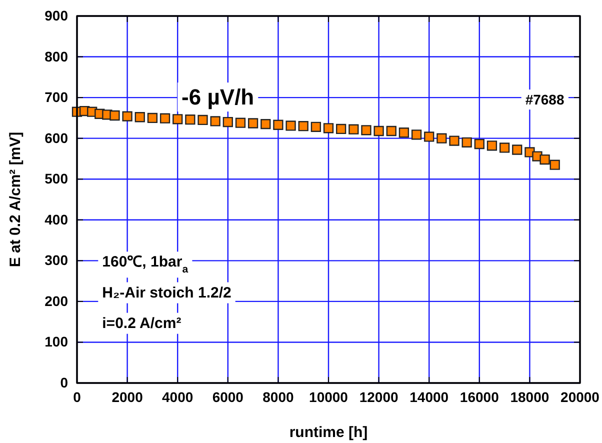 The image size is (602, 443). I want to click on x-tick-label: 16000, so click(480, 396).